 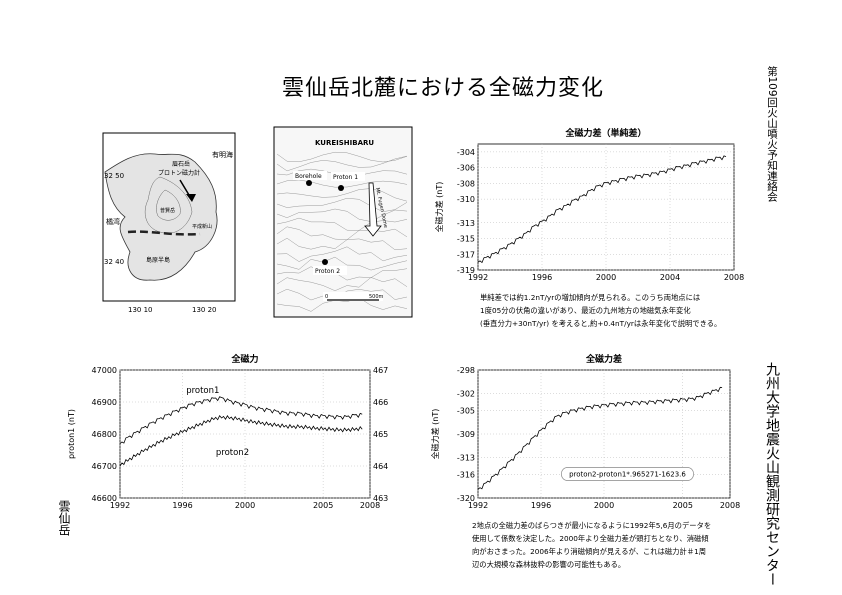 I want to click on formula-annotation: proton2-proton1*.965271-1623.6, so click(x=627, y=474).